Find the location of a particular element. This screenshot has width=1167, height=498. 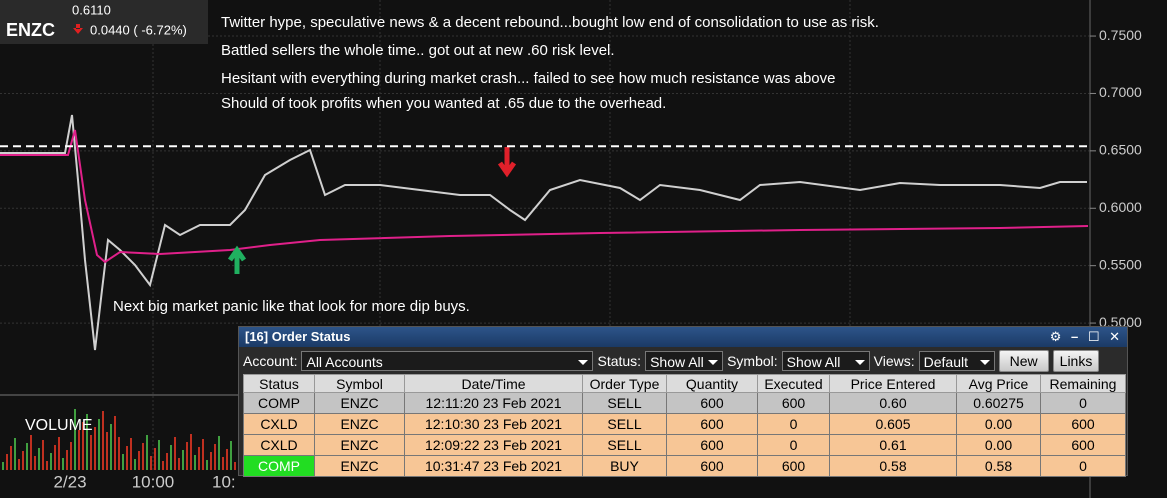

panel-titlebar: [16] Order Status ⚙ – ☐ ✕ is located at coordinates (683, 337).